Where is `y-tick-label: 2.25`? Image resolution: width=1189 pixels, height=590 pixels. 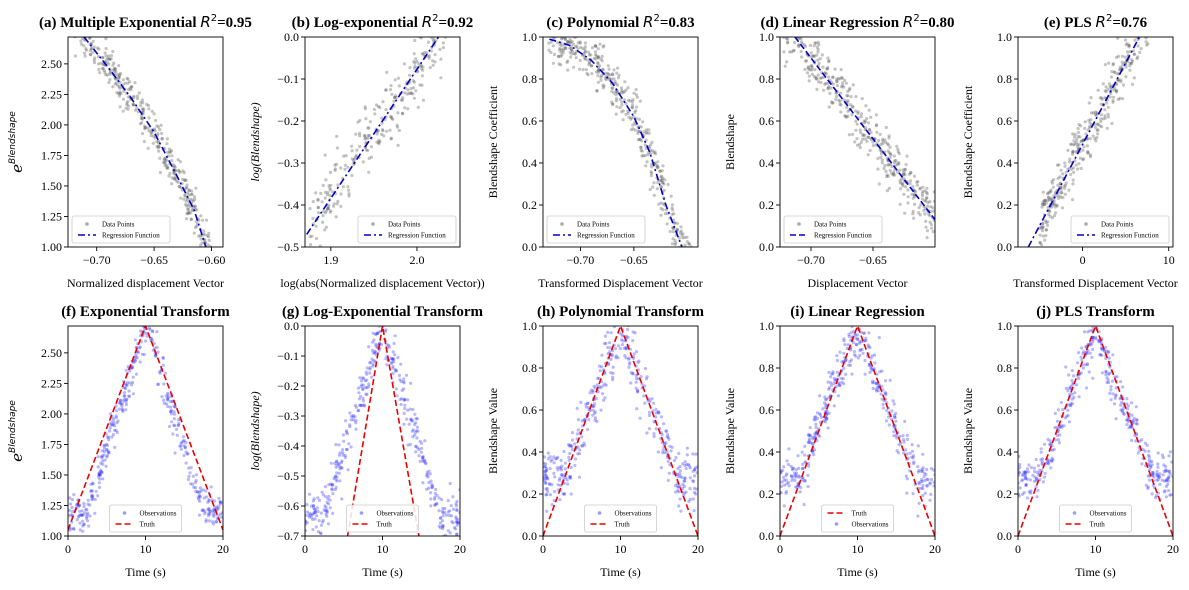 y-tick-label: 2.25 is located at coordinates (51, 94).